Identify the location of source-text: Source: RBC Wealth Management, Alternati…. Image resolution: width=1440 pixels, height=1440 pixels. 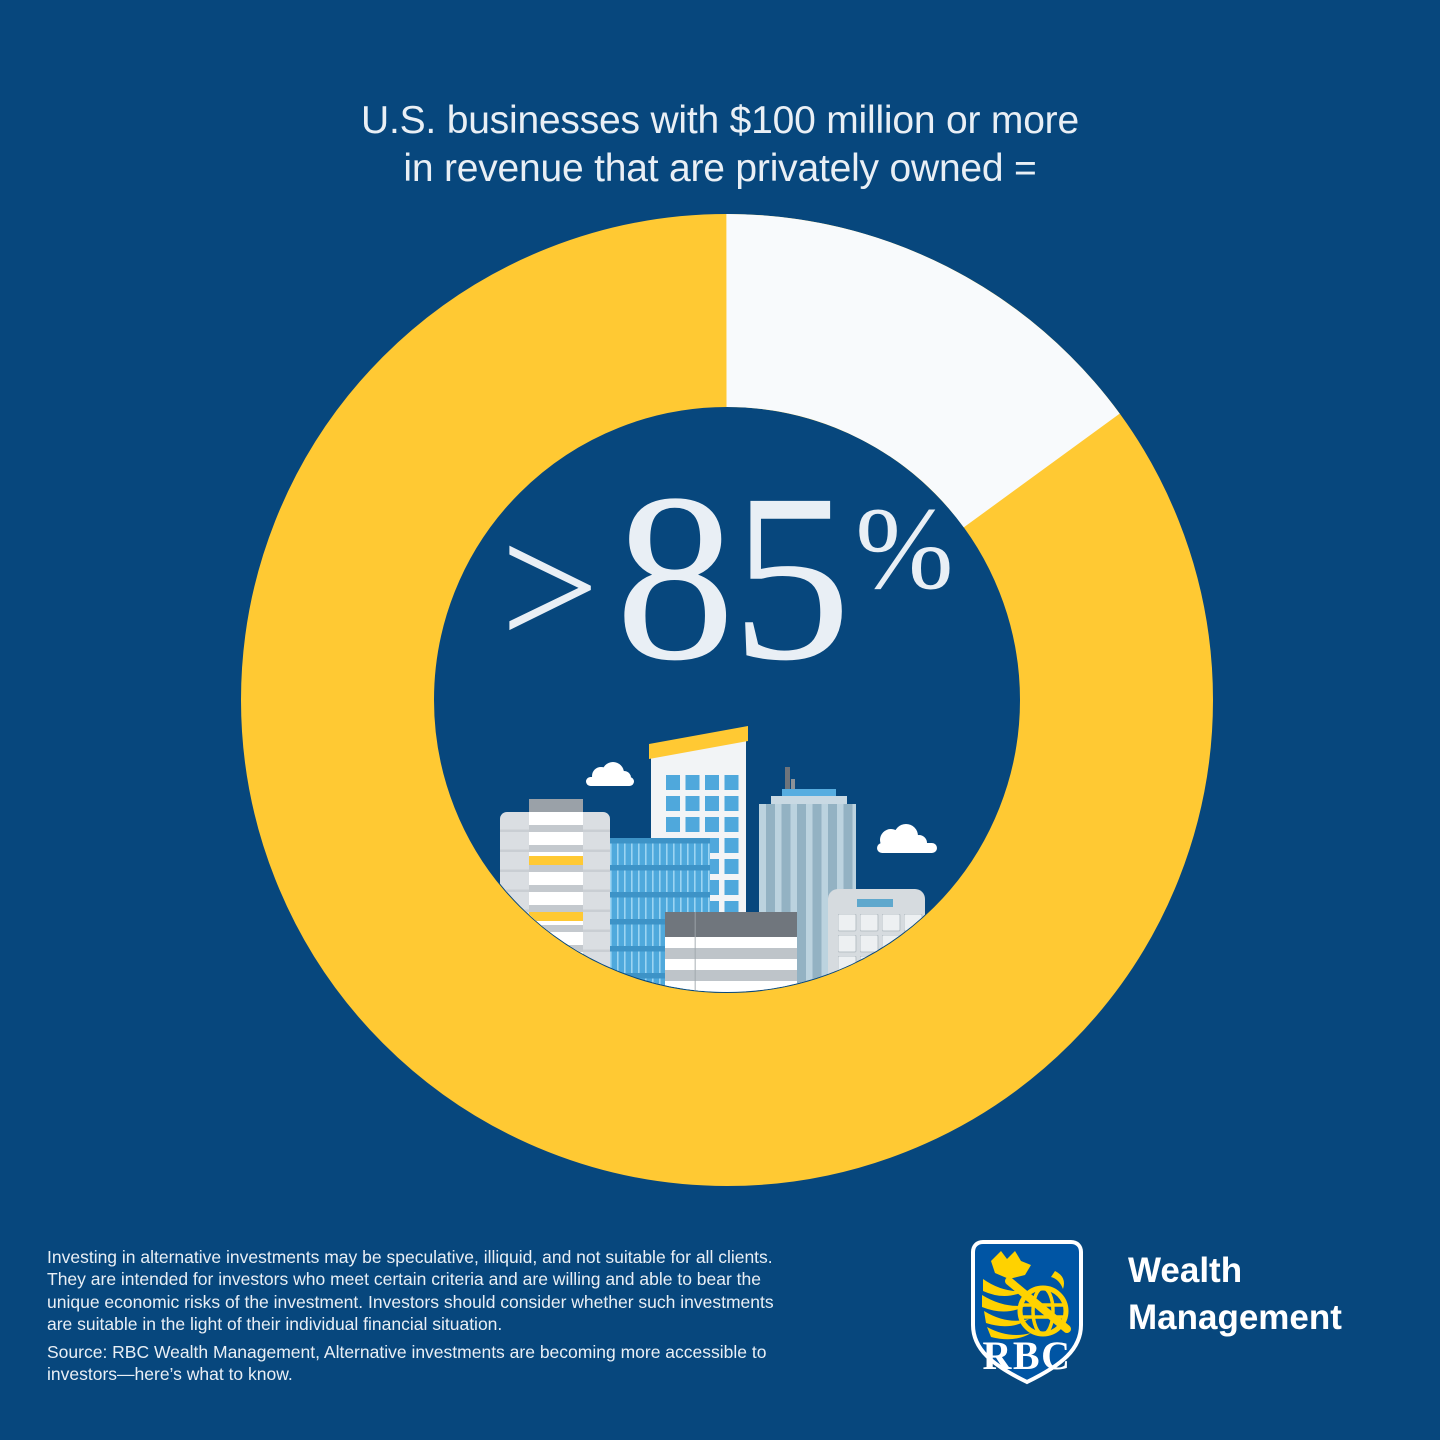
(407, 1363).